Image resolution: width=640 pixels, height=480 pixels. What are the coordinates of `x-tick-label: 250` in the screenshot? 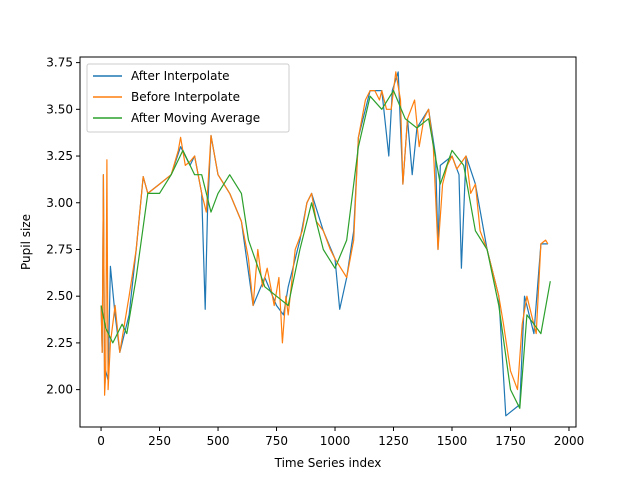 It's located at (159, 441).